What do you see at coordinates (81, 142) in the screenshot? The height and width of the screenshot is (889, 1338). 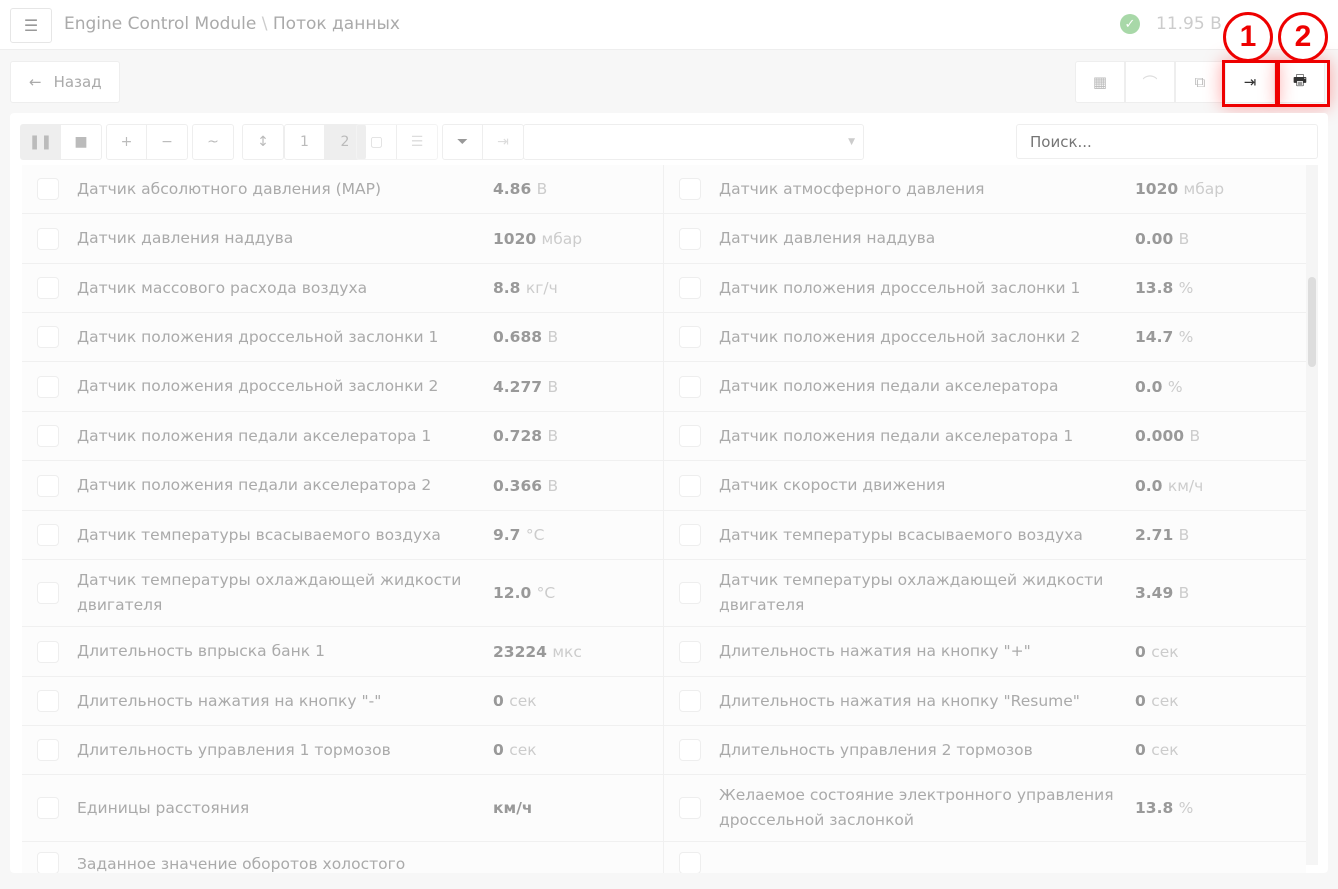 I see `stop-button: ■` at bounding box center [81, 142].